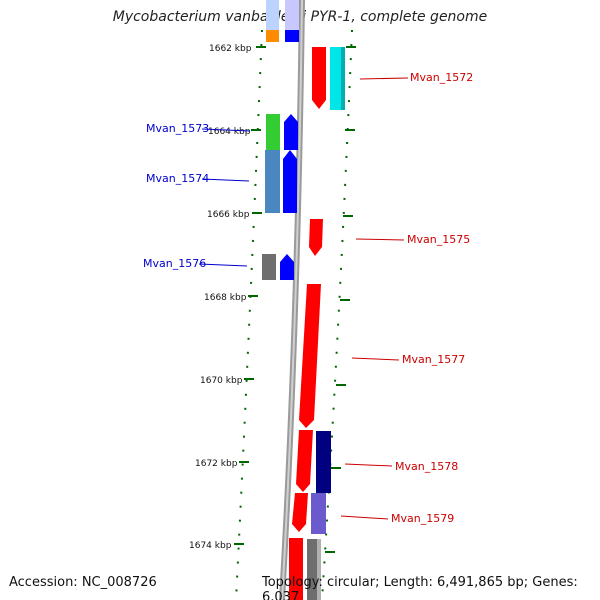  Describe the element at coordinates (382, 356) in the screenshot. I see `gene-mvan-1577: Mvan_1577` at that location.